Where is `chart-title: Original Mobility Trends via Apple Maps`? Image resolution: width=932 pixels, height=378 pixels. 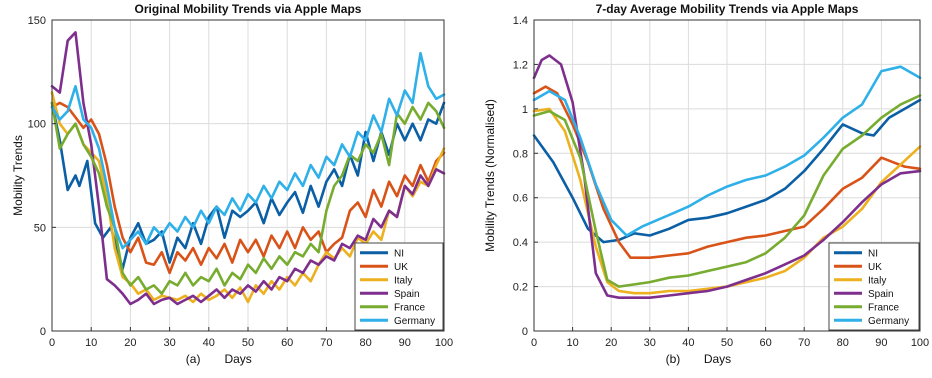
chart-title: Original Mobility Trends via Apple Maps is located at coordinates (248, 9).